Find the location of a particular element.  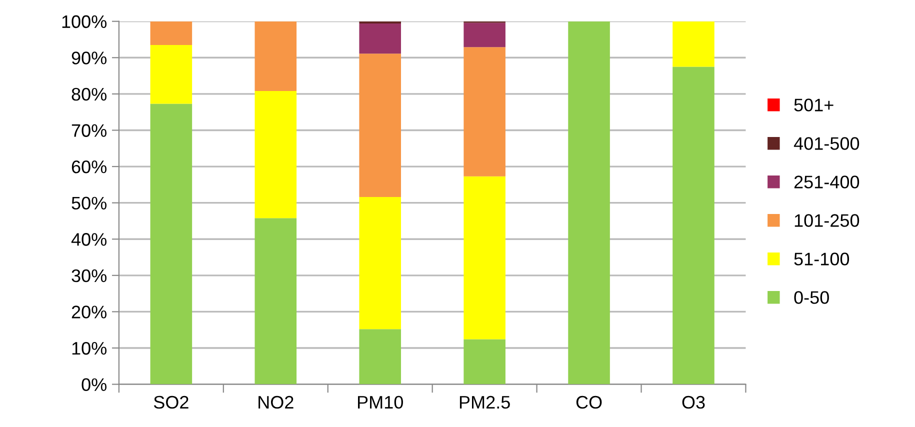

y-tick-label: 100% is located at coordinates (84, 21).